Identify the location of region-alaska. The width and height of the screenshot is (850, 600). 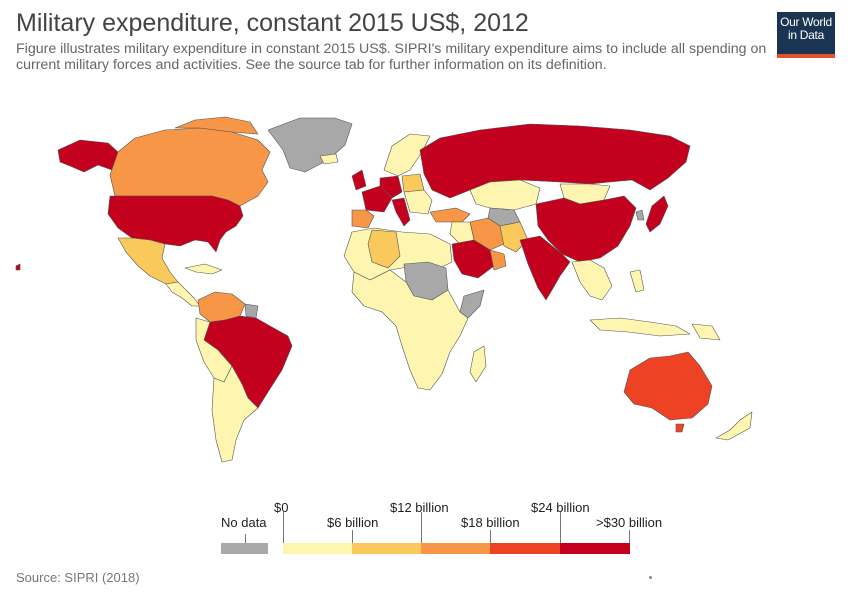
(88, 156).